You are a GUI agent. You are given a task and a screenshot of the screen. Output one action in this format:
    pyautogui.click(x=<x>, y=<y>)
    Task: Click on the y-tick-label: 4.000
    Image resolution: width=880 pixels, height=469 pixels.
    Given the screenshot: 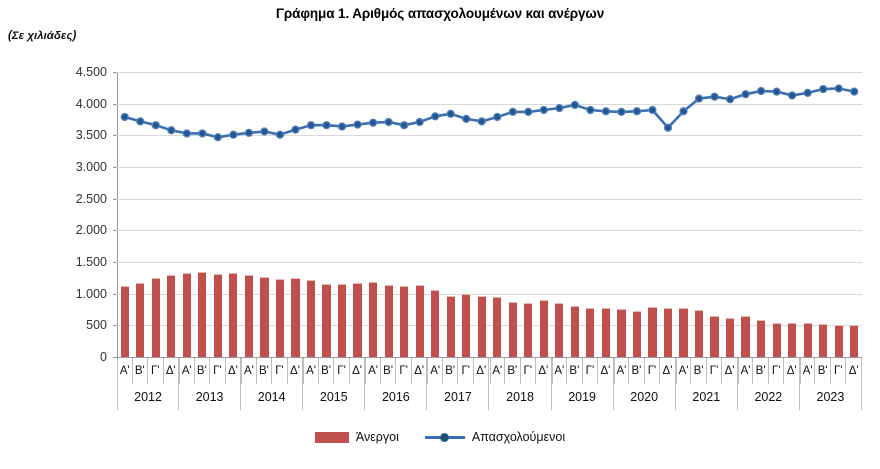 What is the action you would take?
    pyautogui.click(x=91, y=103)
    